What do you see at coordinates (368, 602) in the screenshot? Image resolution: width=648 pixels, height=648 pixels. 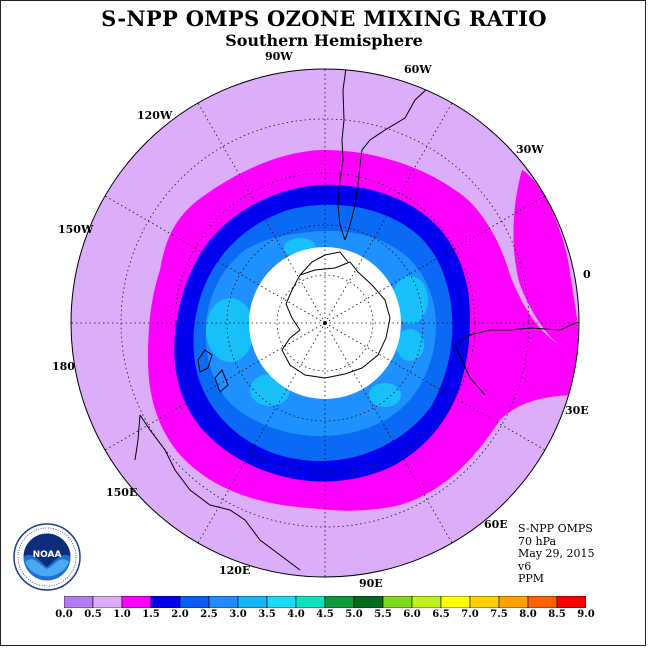 I see `colorbar-cell-5.0` at bounding box center [368, 602].